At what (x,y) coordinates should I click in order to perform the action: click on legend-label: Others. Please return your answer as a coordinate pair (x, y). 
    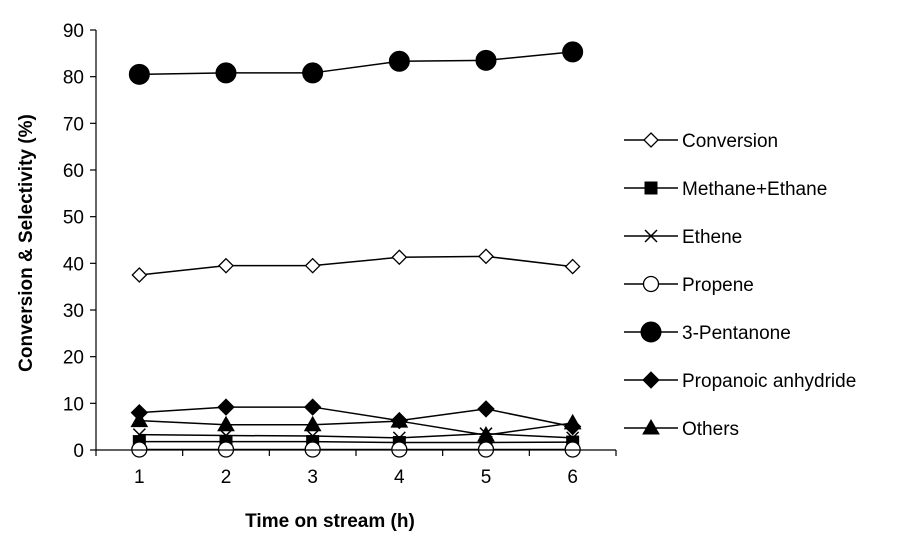
    Looking at the image, I should click on (710, 429).